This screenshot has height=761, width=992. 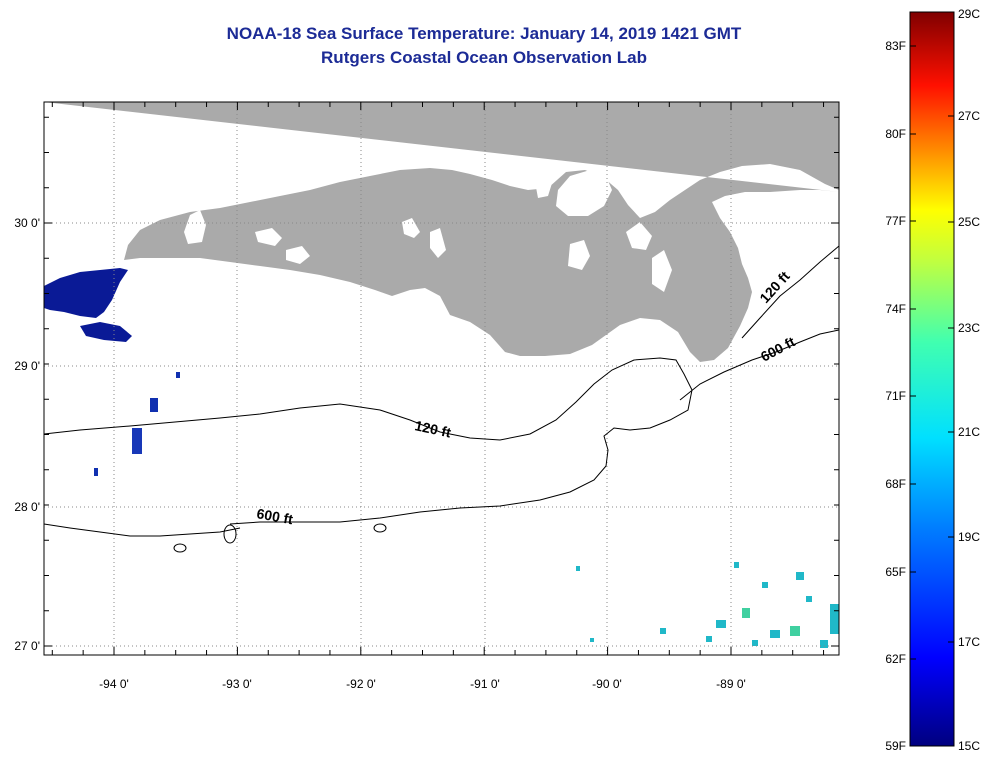 What do you see at coordinates (432, 428) in the screenshot?
I see `contour-label: 120 ft` at bounding box center [432, 428].